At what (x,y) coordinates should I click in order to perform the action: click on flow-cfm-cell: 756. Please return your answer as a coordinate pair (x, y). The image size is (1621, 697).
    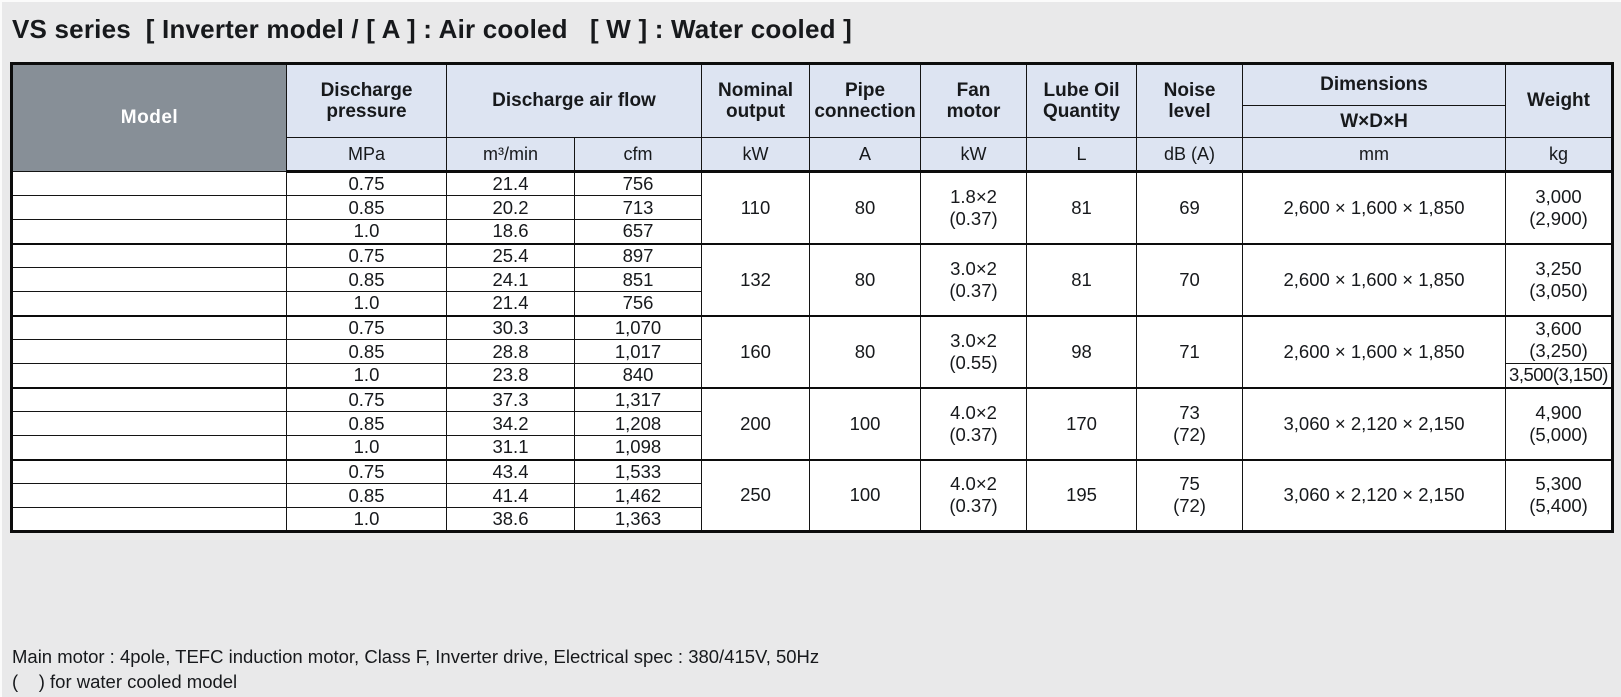
    Looking at the image, I should click on (638, 303).